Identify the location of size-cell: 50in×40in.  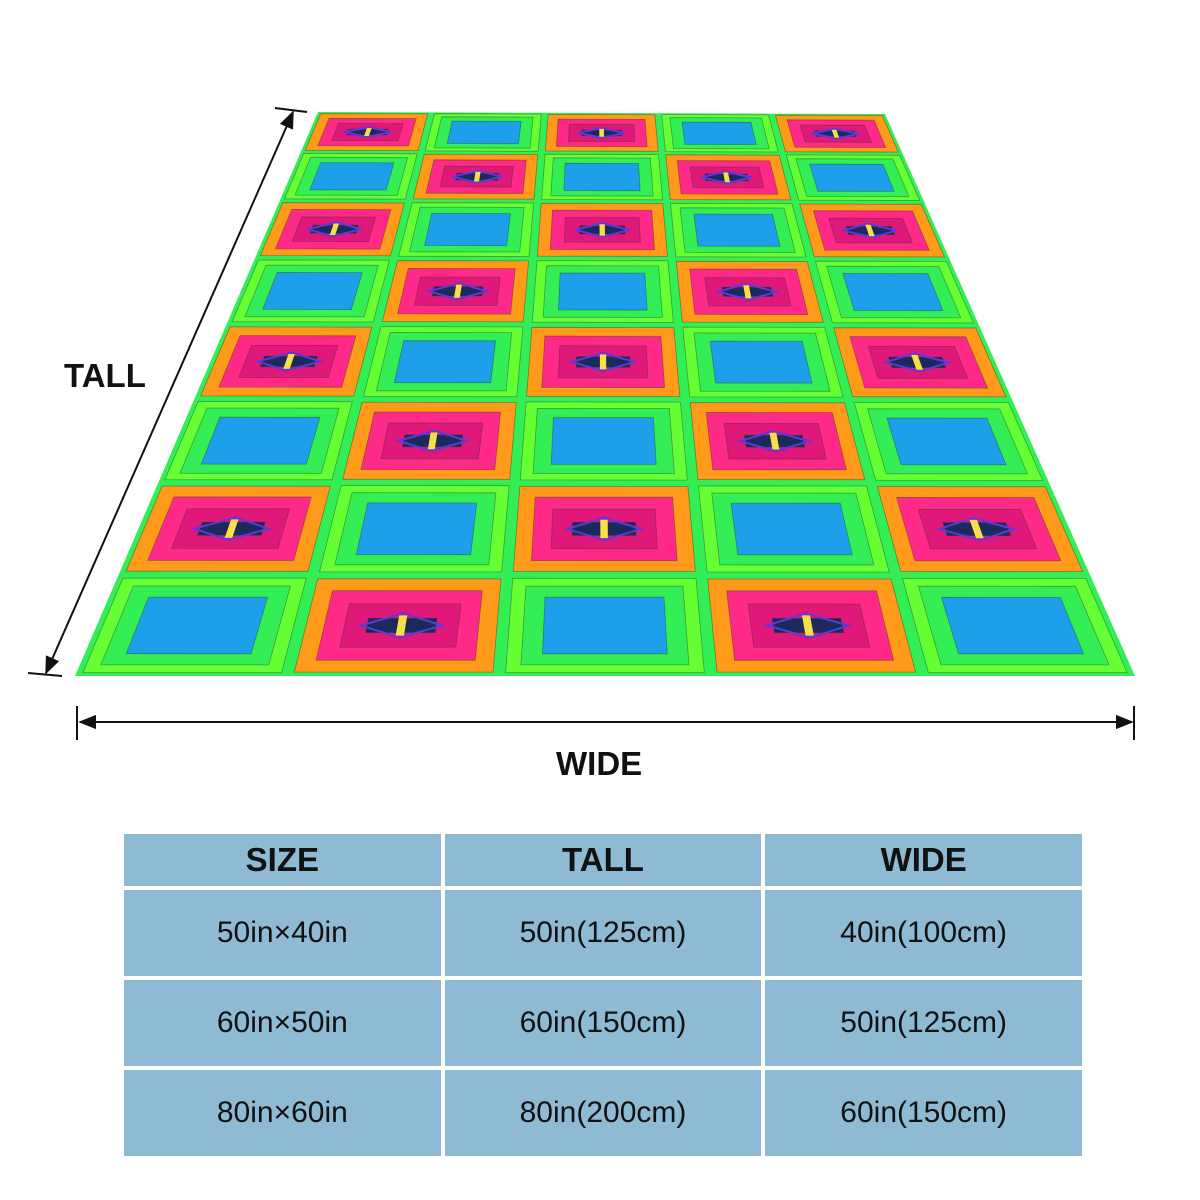
(282, 933).